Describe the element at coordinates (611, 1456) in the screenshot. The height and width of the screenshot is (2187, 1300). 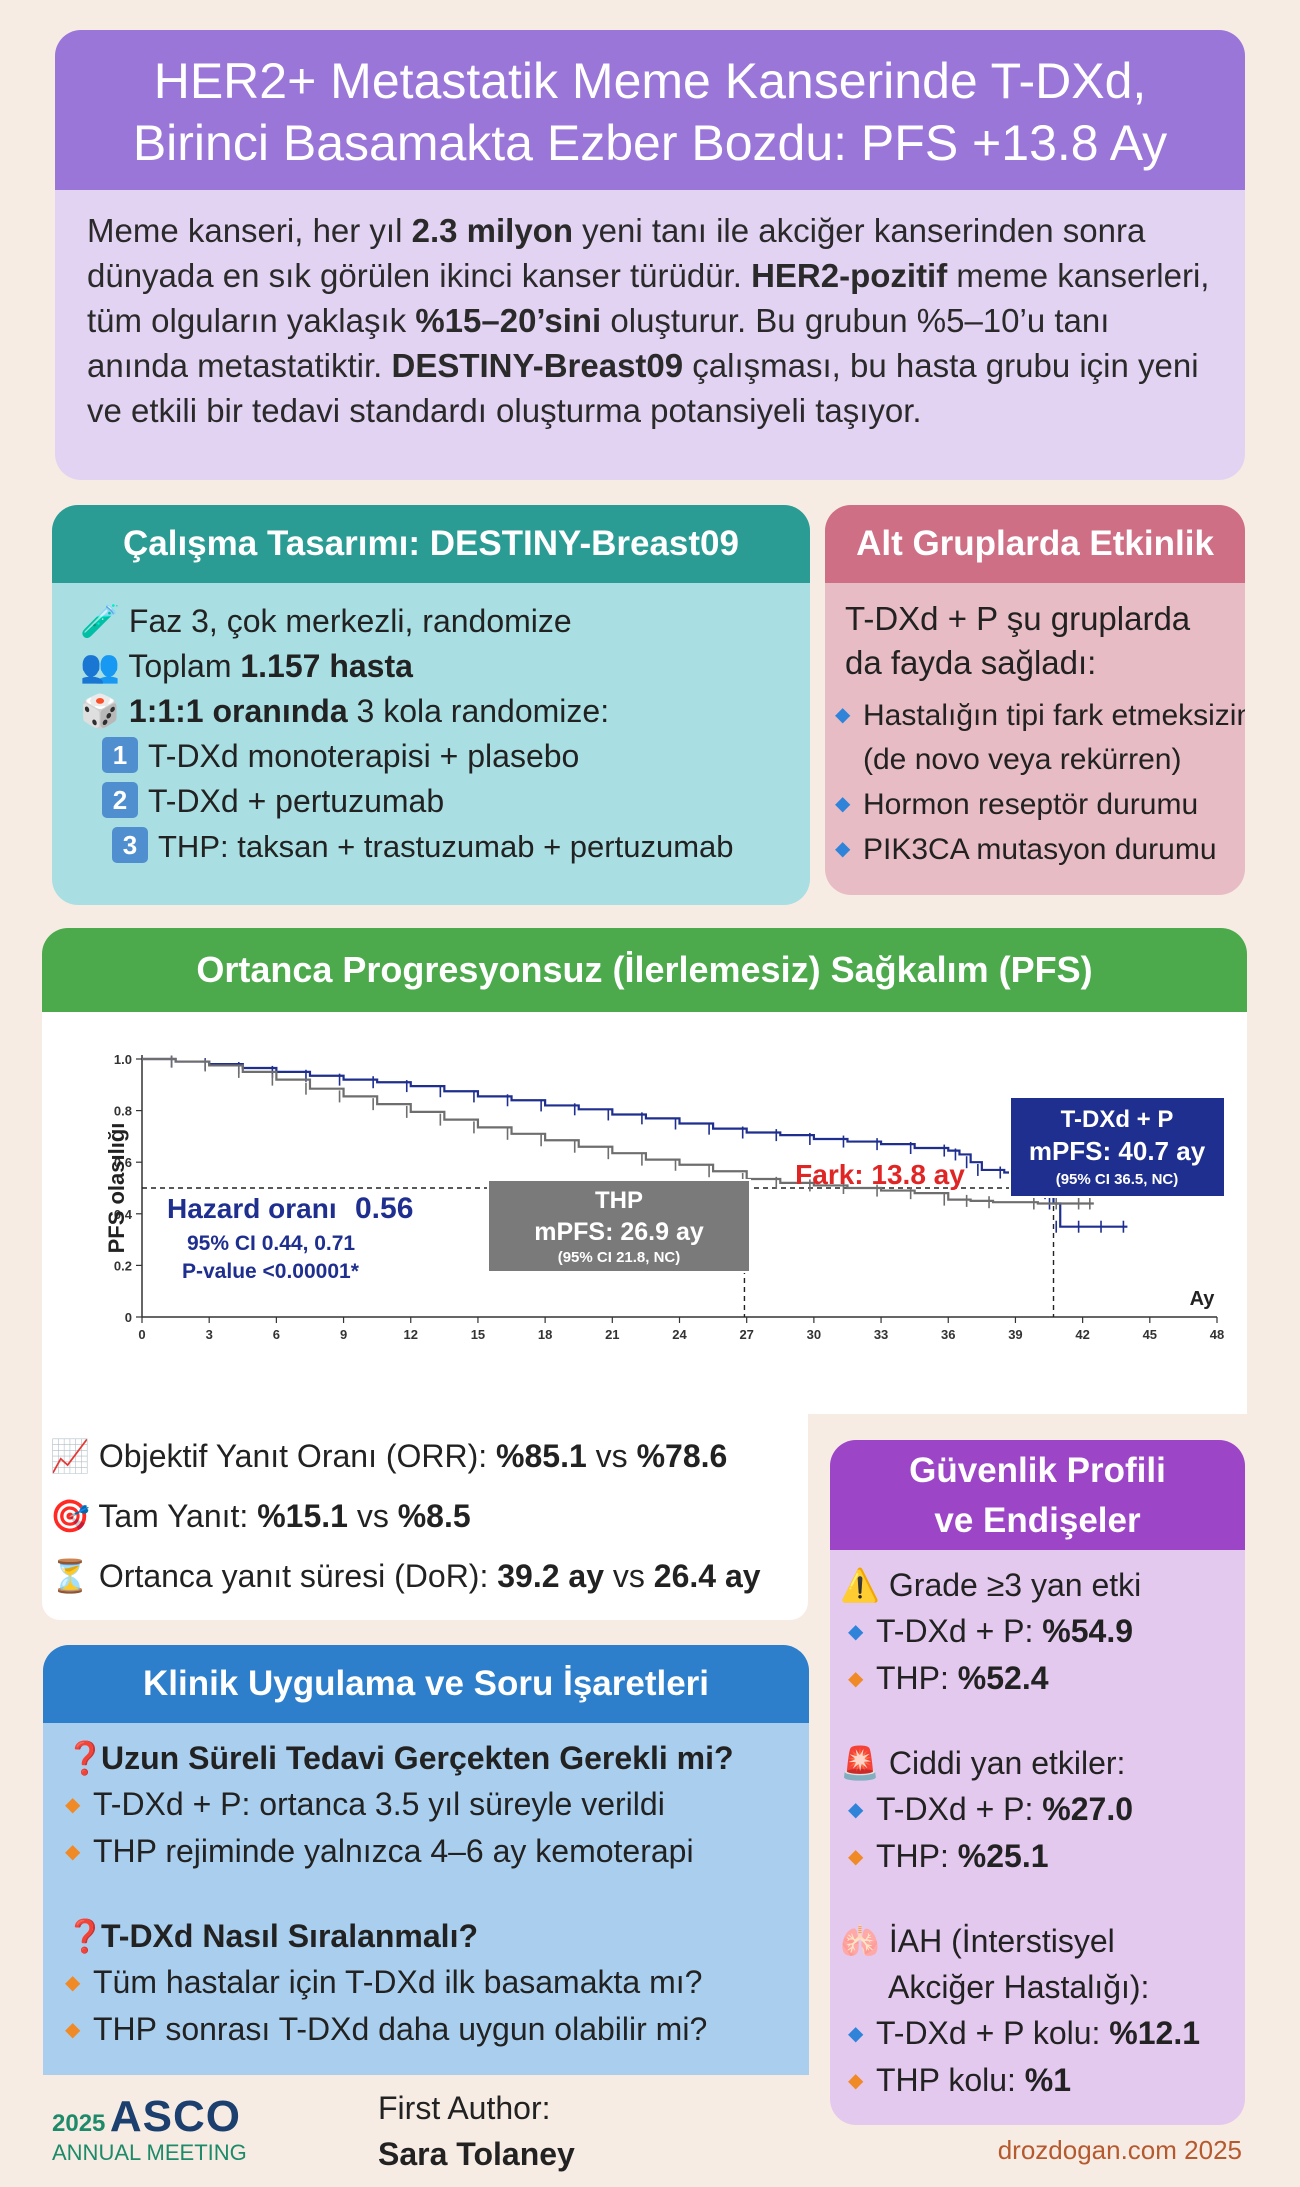
I see `vs-text: vs` at that location.